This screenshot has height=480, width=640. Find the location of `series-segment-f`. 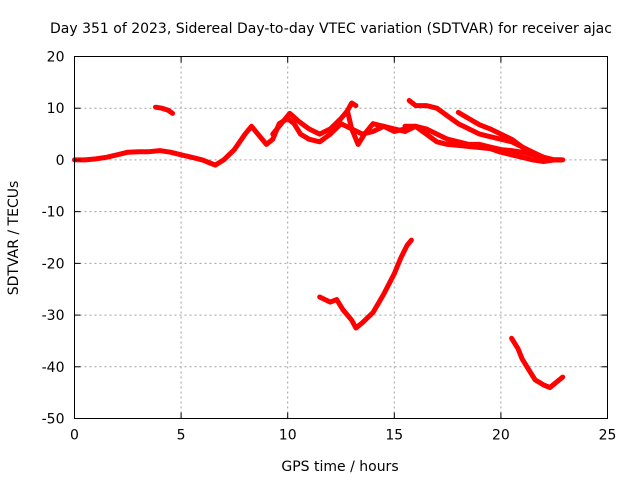

series-segment-f is located at coordinates (509, 136).